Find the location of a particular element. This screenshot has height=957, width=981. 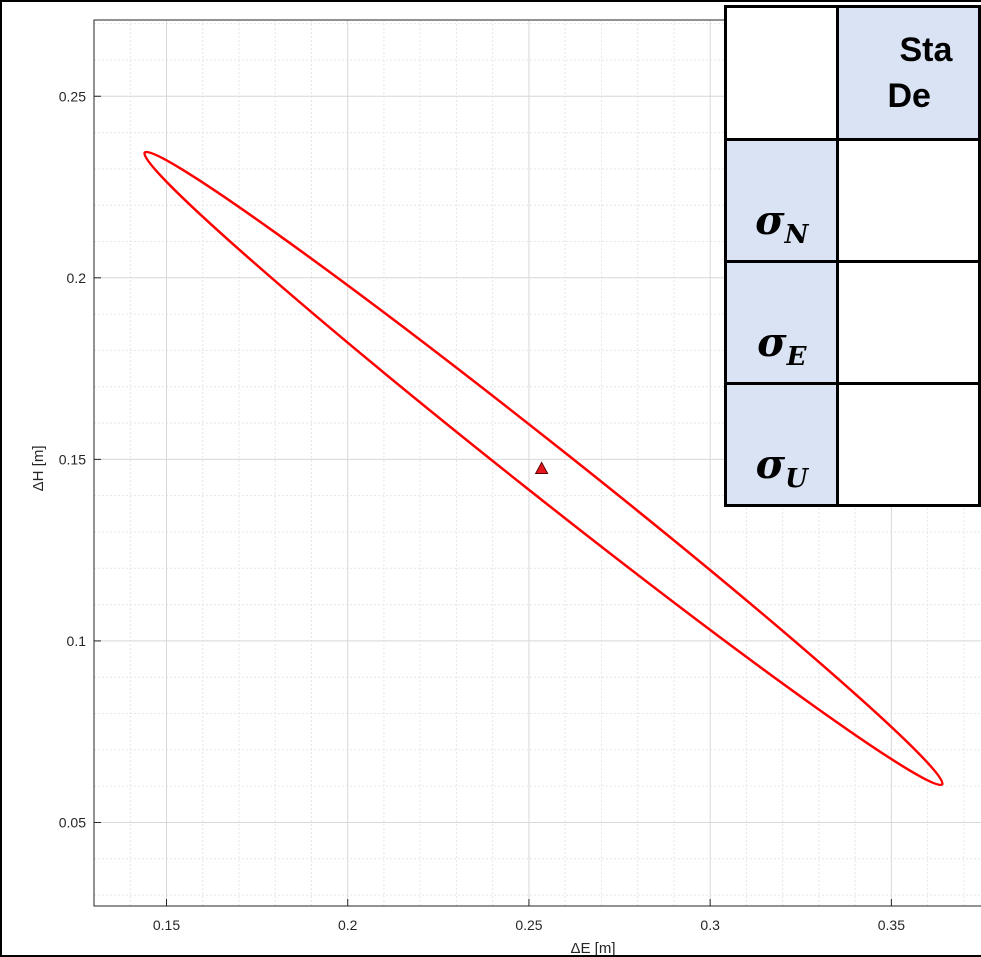

statistics-table: Sta De σN σE σU is located at coordinates (852, 256).